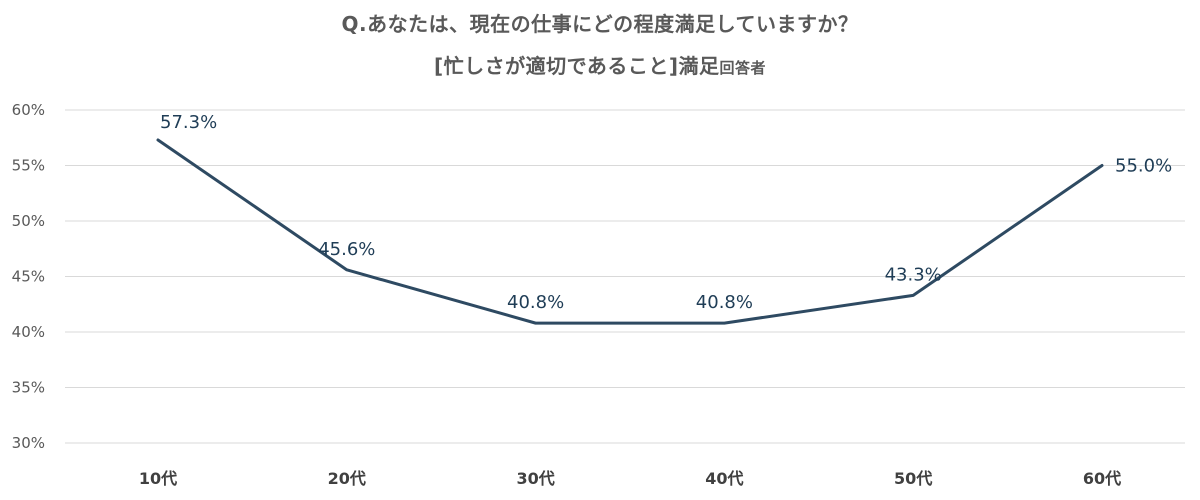 The width and height of the screenshot is (1200, 500). What do you see at coordinates (28, 332) in the screenshot?
I see `y-tick-label: 40%` at bounding box center [28, 332].